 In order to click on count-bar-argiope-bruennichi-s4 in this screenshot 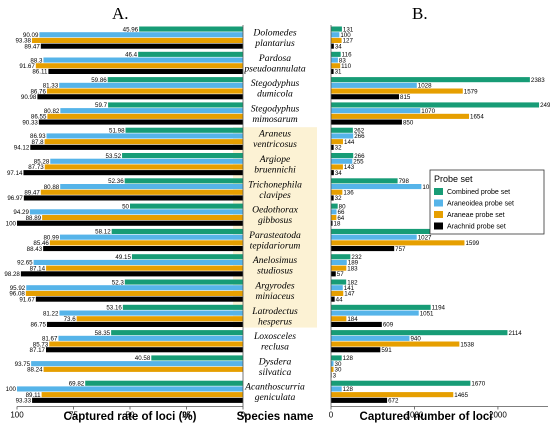, I will do `click(332, 173)`.